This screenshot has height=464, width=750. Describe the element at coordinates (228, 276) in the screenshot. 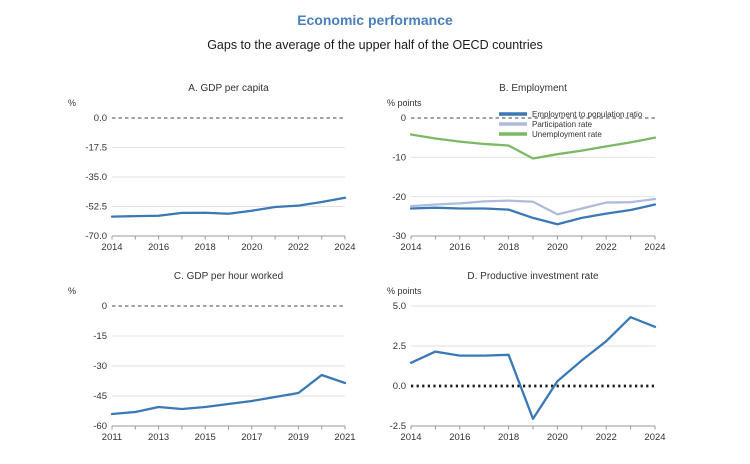

I see `chart-title-gdp-per-hour-worked: C. GDP per hour worked` at that location.